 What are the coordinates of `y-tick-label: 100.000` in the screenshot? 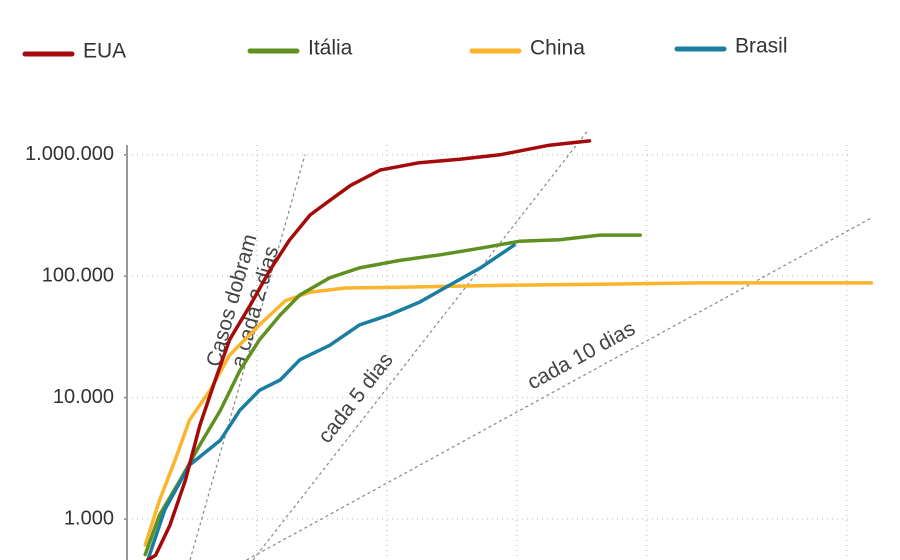 It's located at (78, 275).